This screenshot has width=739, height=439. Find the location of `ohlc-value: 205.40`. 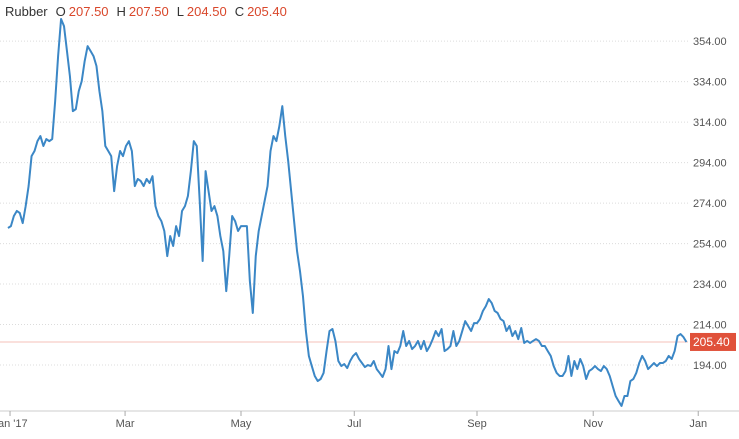

ohlc-value: 205.40 is located at coordinates (267, 11).